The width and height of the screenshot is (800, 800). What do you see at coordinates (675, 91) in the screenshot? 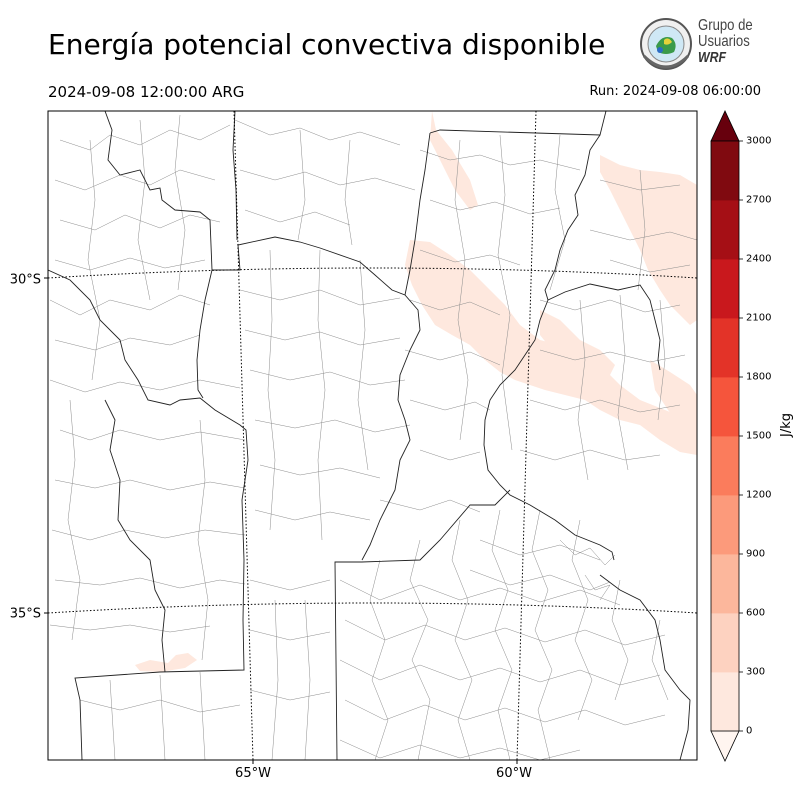
I see `run-time: Run: 2024-09-08 06:00:00` at bounding box center [675, 91].